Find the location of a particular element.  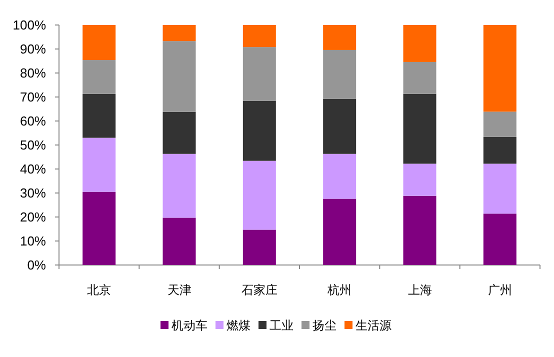

x-tick-label: 石家庄 is located at coordinates (259, 290).